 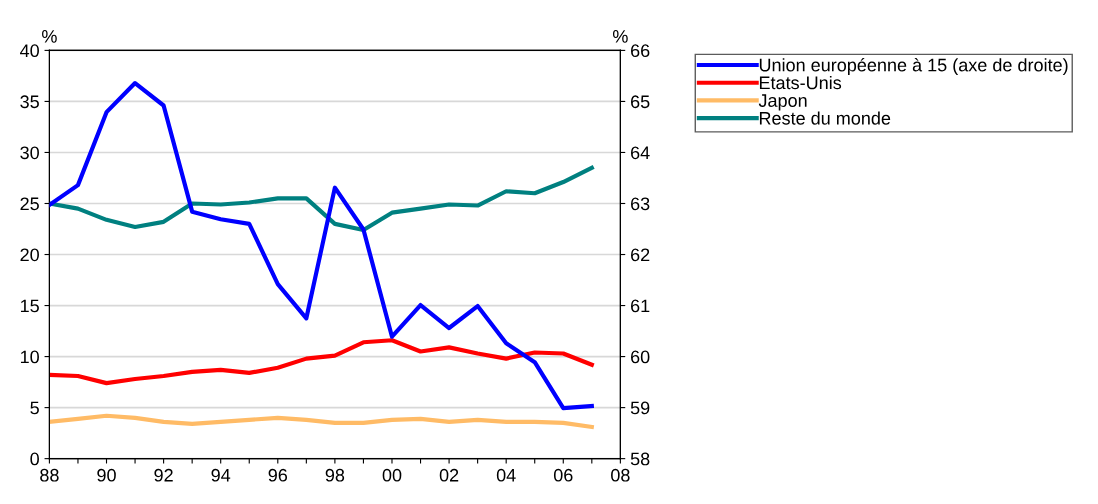 I want to click on y2-tick-label: 62, so click(x=640, y=255).